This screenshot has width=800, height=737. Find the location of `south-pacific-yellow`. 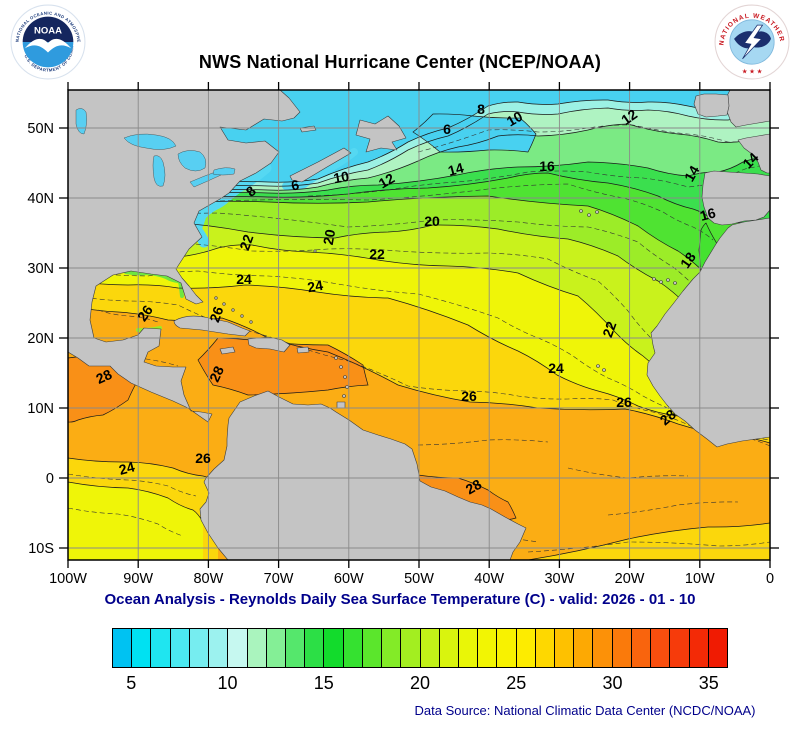

south-pacific-yellow is located at coordinates (135, 521).